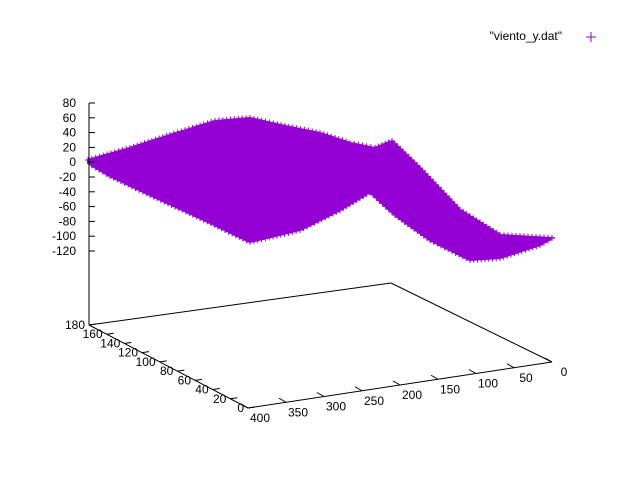  What do you see at coordinates (68, 207) in the screenshot?
I see `z-tick-label: -60` at bounding box center [68, 207].